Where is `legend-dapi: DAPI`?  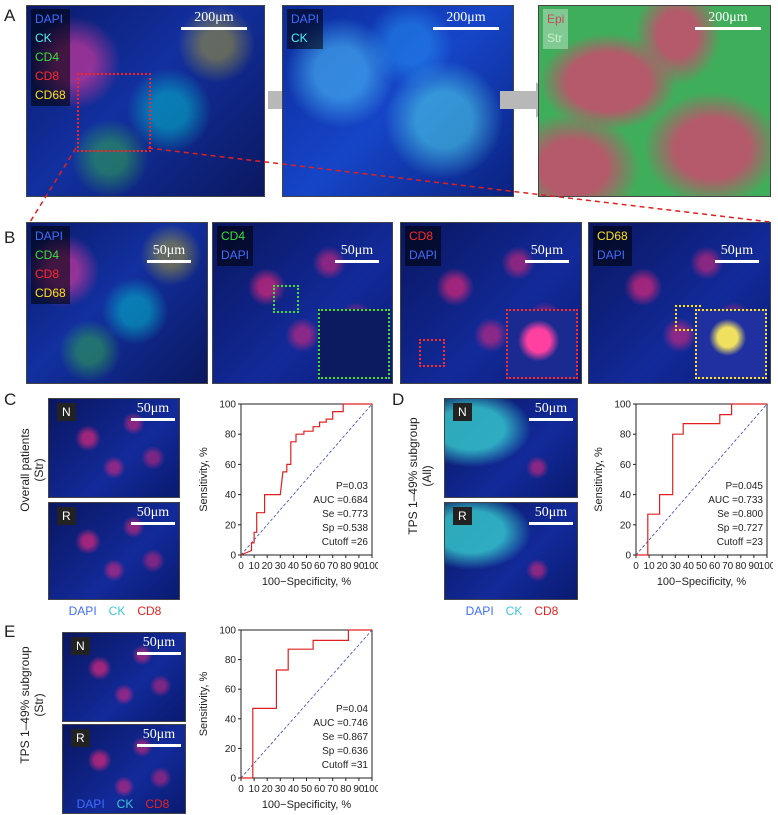
legend-dapi: DAPI is located at coordinates (90, 804).